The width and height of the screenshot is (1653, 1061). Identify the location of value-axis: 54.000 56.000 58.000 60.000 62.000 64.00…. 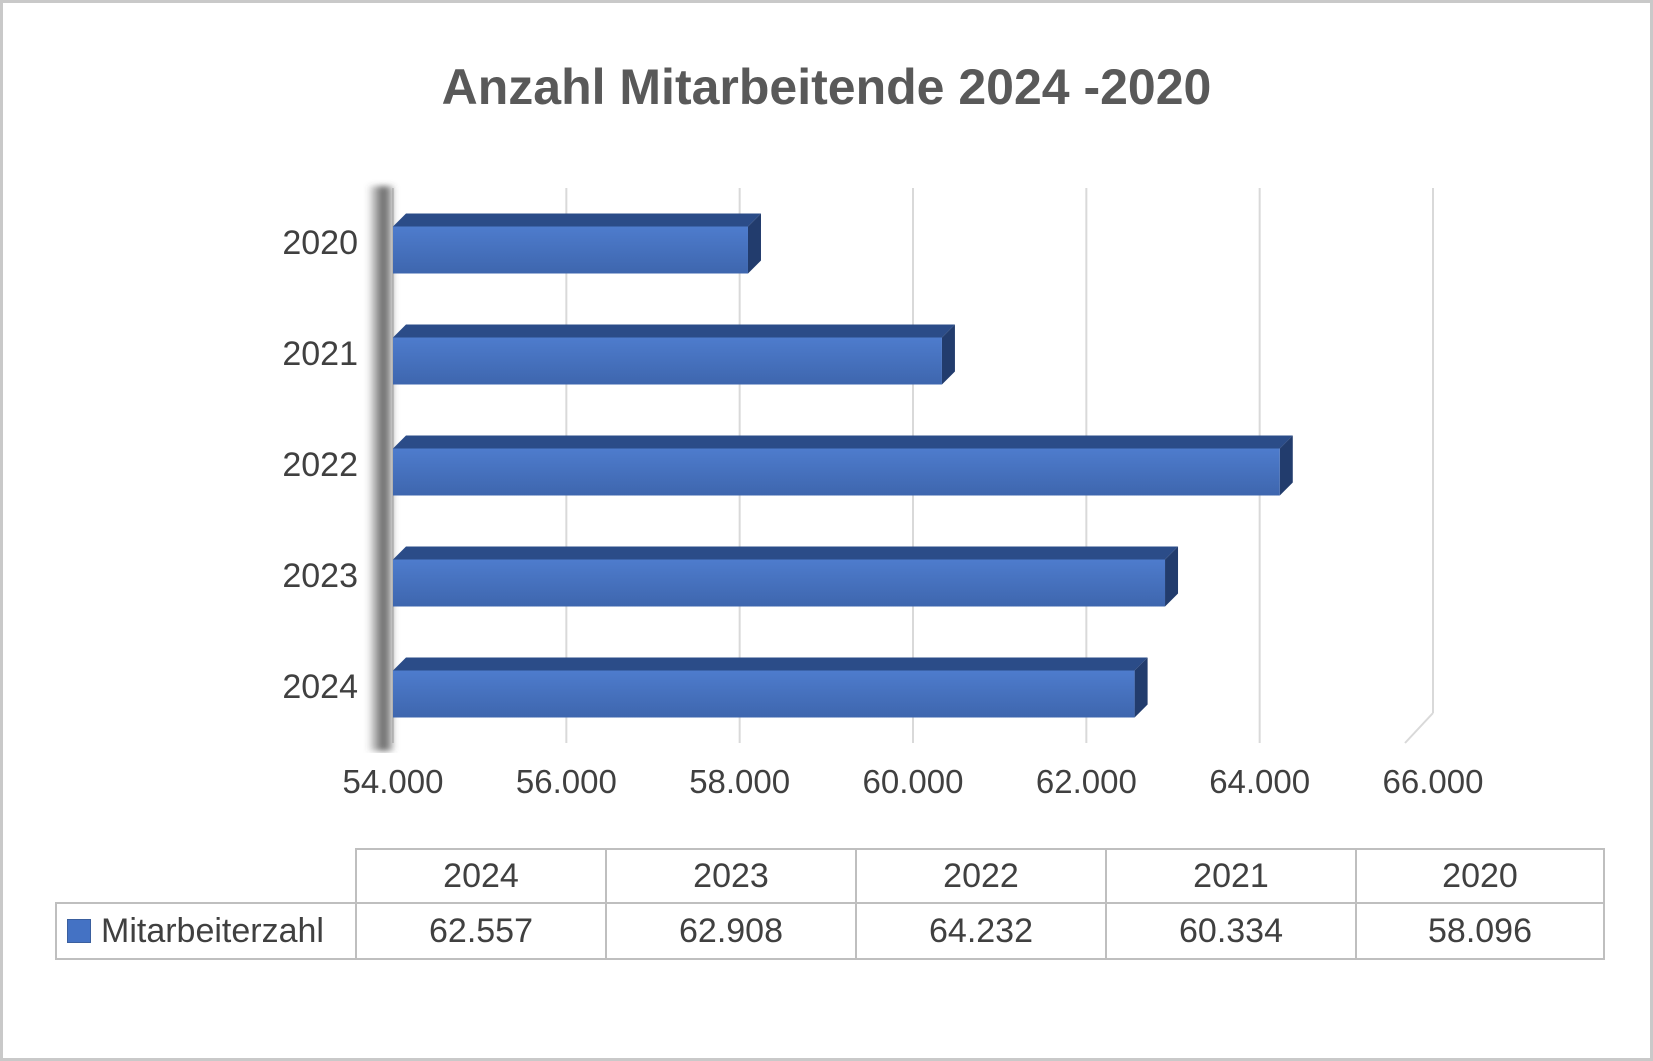
(913, 786).